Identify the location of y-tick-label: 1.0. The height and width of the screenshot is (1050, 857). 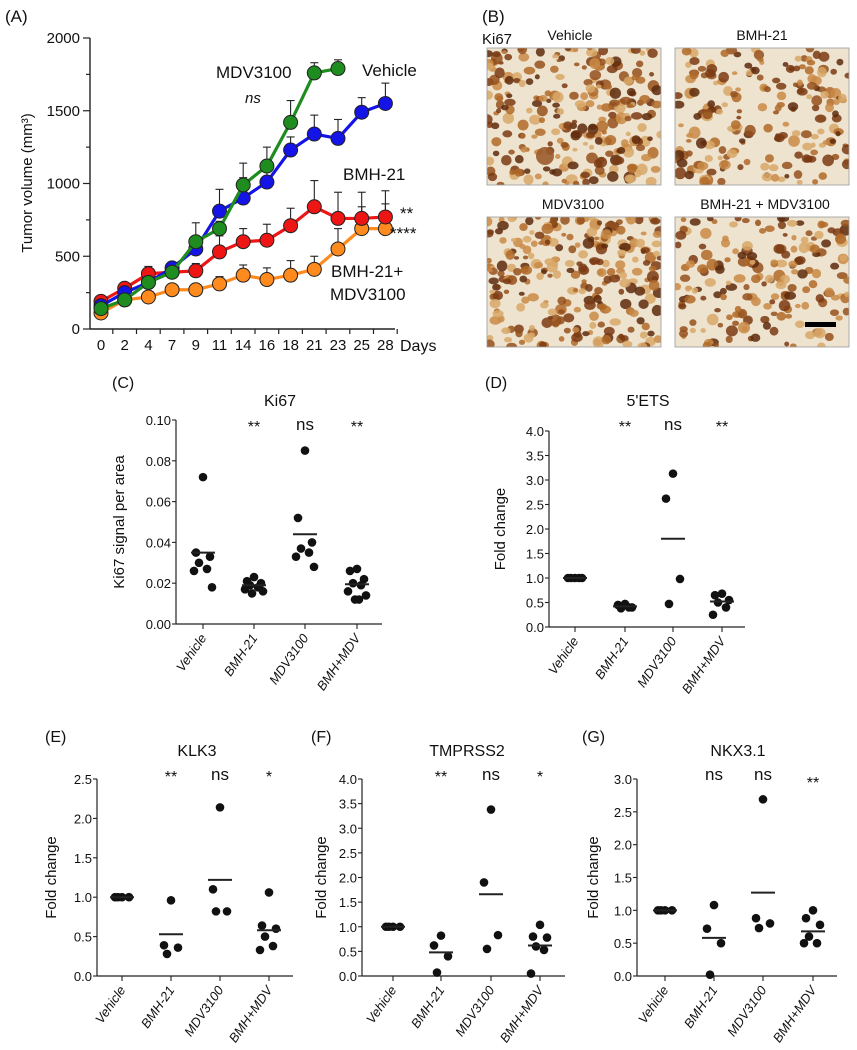
(623, 910).